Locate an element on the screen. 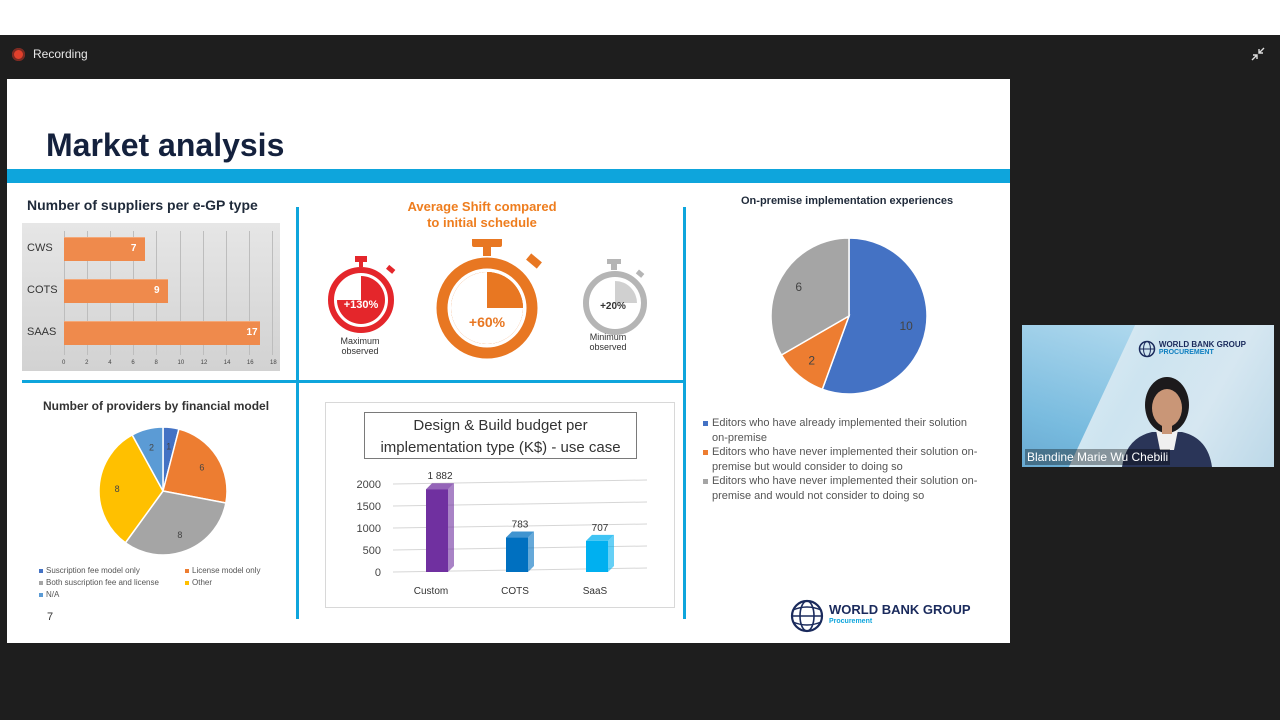  legend-text: premise but would consider to doing so is located at coordinates (807, 467).